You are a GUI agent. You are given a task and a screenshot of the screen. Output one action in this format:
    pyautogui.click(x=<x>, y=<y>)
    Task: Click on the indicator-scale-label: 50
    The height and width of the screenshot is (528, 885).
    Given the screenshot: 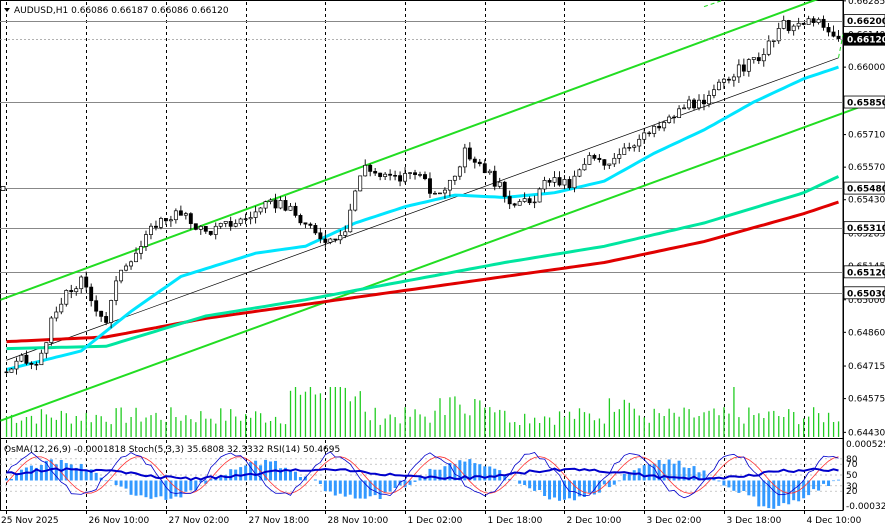 What is the action you would take?
    pyautogui.click(x=852, y=476)
    